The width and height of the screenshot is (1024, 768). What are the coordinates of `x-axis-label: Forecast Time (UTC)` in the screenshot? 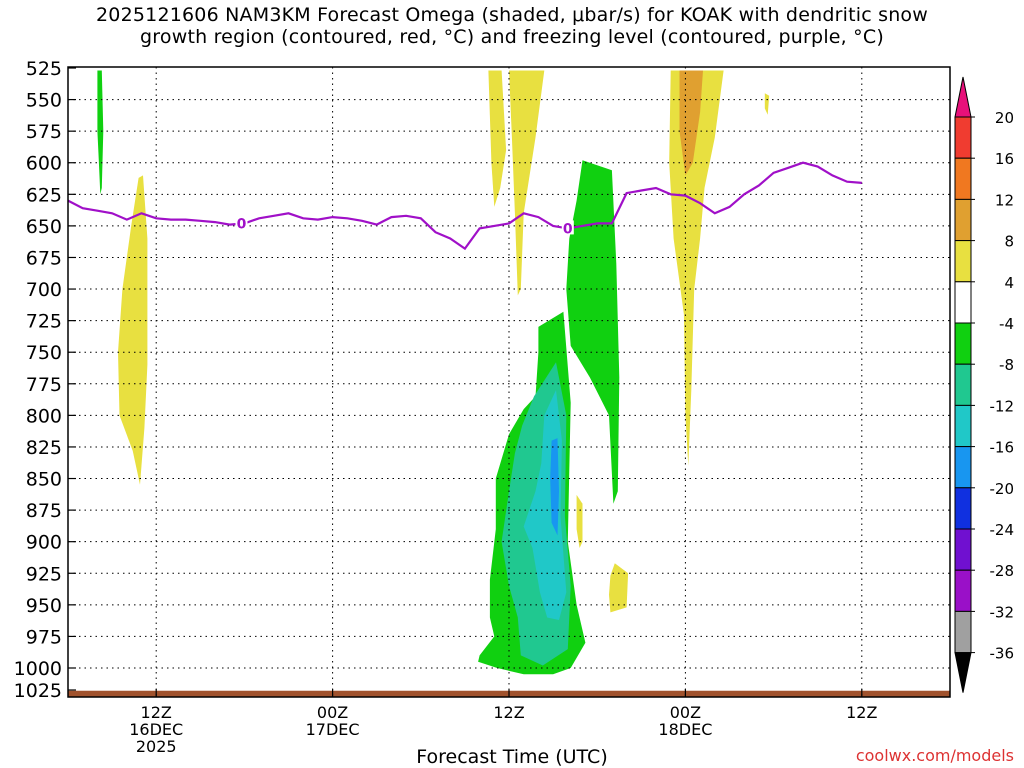 It's located at (512, 757).